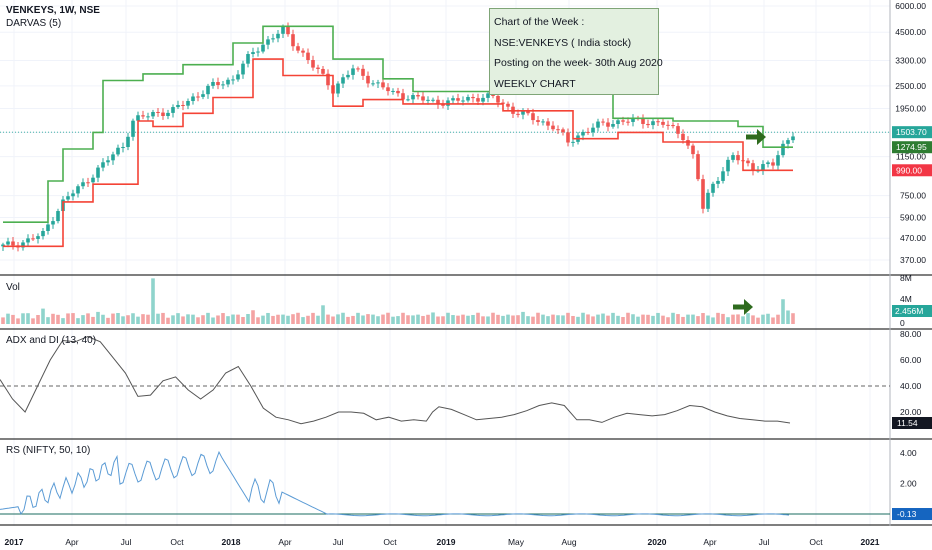 The height and width of the screenshot is (550, 932). What do you see at coordinates (48, 450) in the screenshot?
I see `rs-title: RS (NIFTY, 50, 10)` at bounding box center [48, 450].